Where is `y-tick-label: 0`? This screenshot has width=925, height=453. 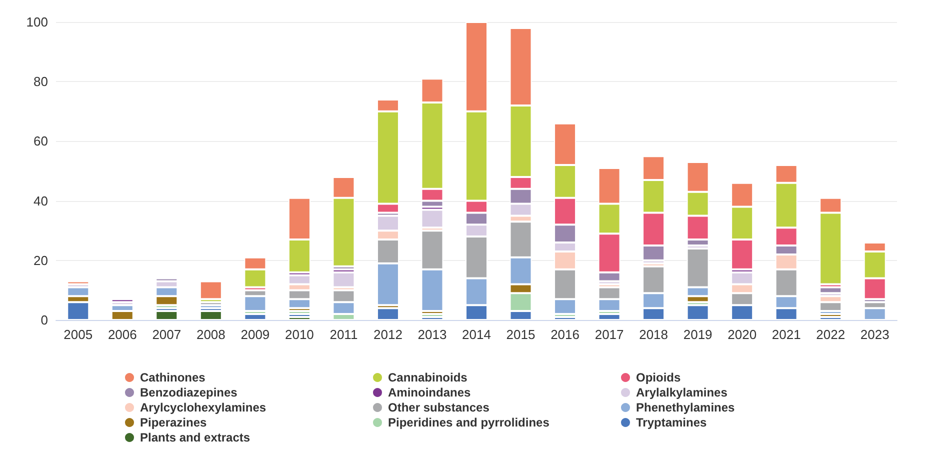
y-tick-label: 0 is located at coordinates (44, 320).